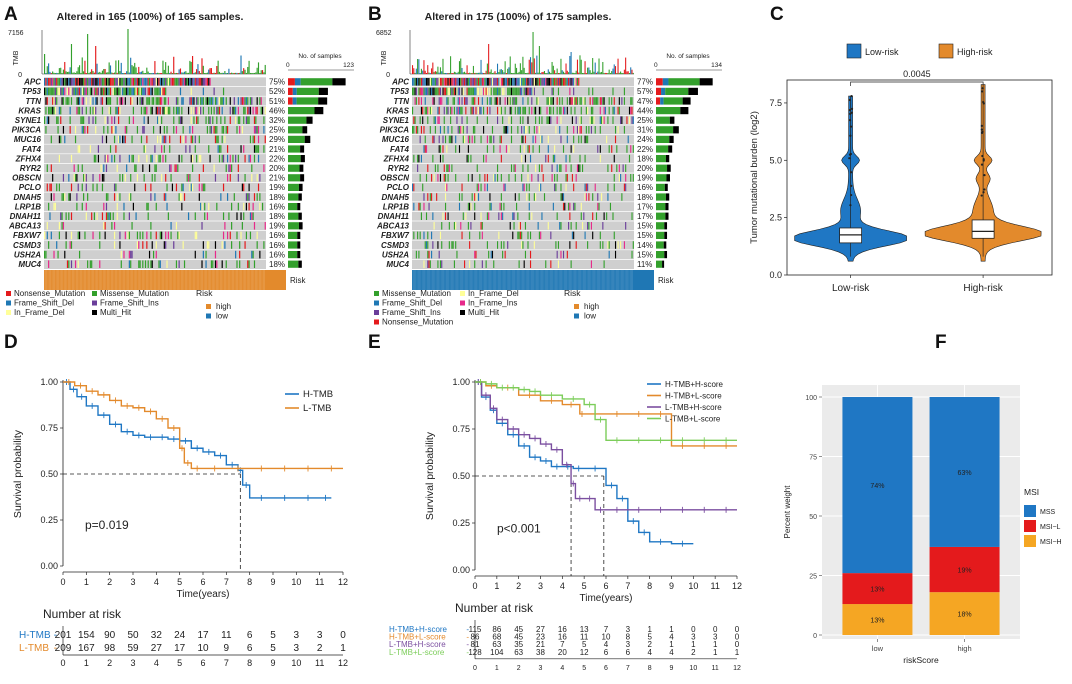 The image size is (1072, 684). Describe the element at coordinates (396, 206) in the screenshot. I see `gene-label: LRP1B` at that location.